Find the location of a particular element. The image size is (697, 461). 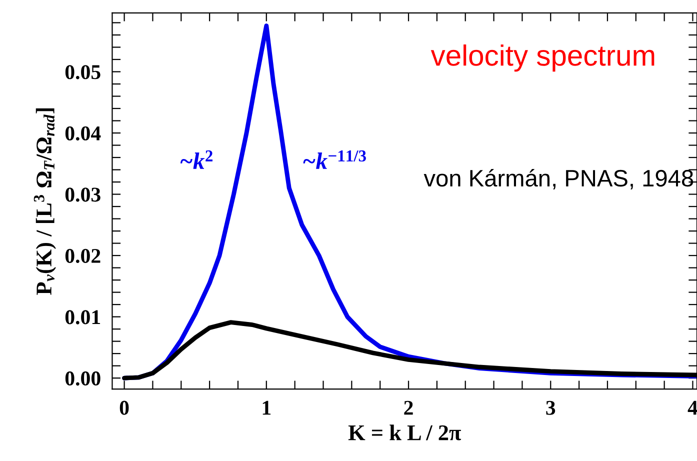

annotation: velocity spectrum is located at coordinates (542, 58).